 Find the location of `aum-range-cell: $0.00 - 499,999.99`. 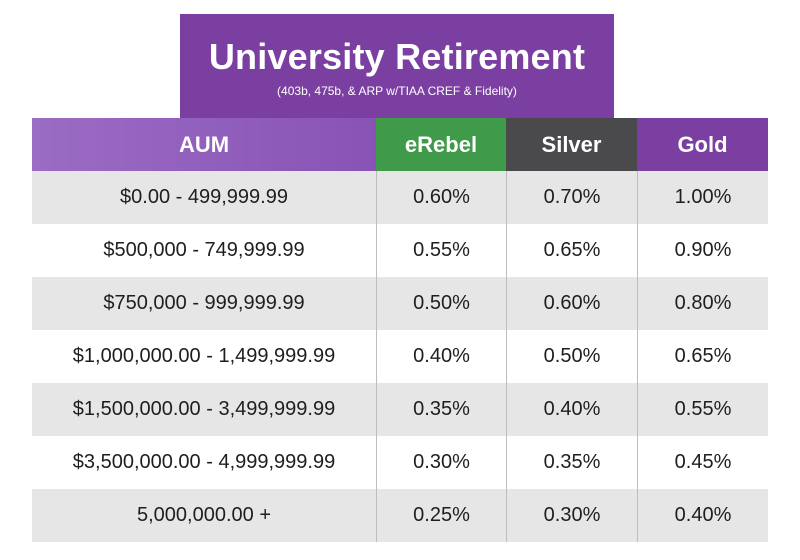

aum-range-cell: $0.00 - 499,999.99 is located at coordinates (204, 197).